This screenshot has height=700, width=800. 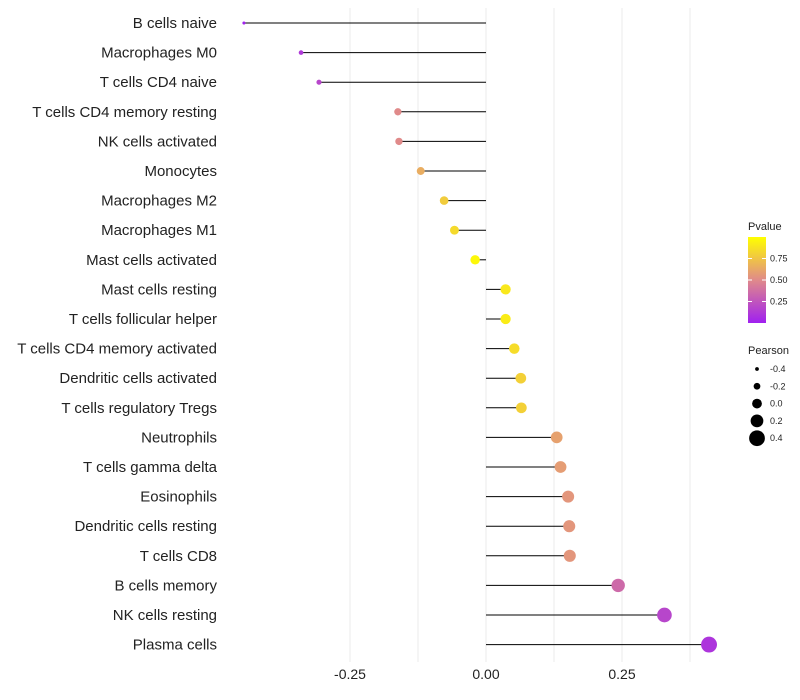 What do you see at coordinates (779, 302) in the screenshot?
I see `pvalue-legend-label: 0.25` at bounding box center [779, 302].